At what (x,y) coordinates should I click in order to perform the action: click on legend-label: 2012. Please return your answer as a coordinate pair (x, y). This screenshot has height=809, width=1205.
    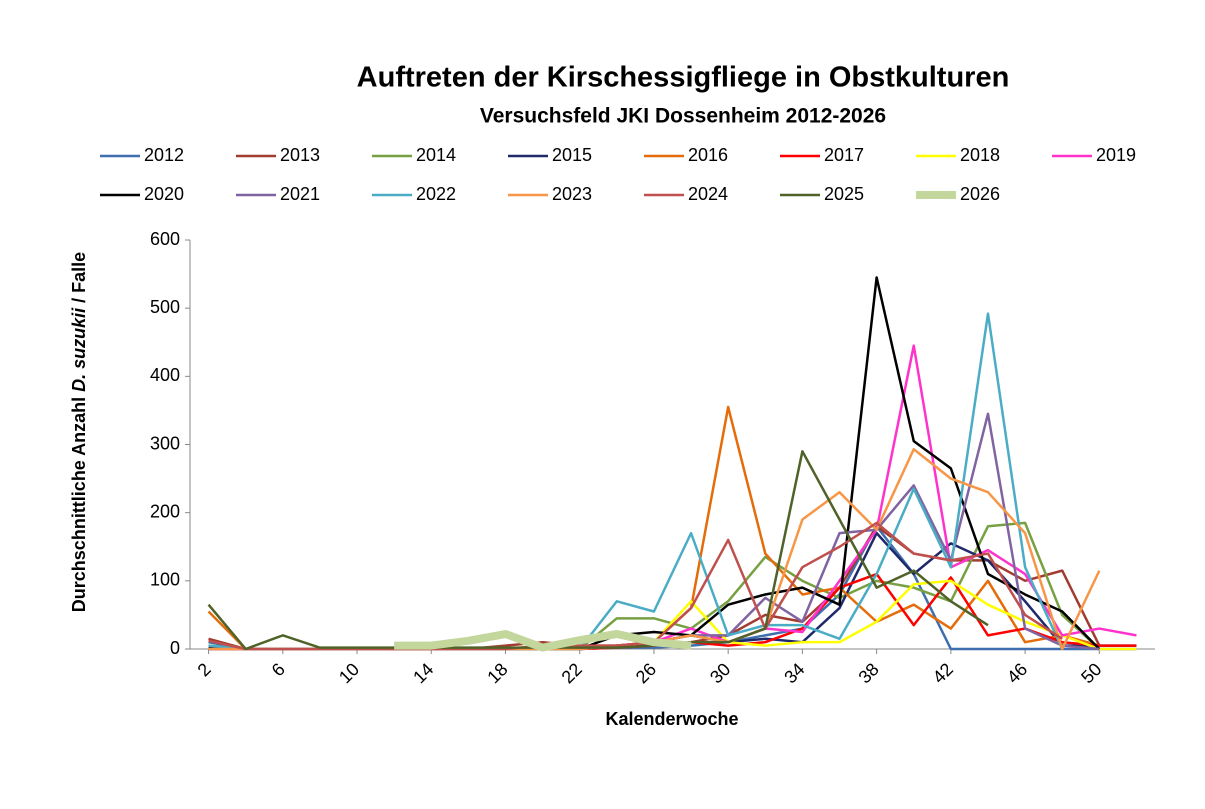
    Looking at the image, I should click on (164, 155).